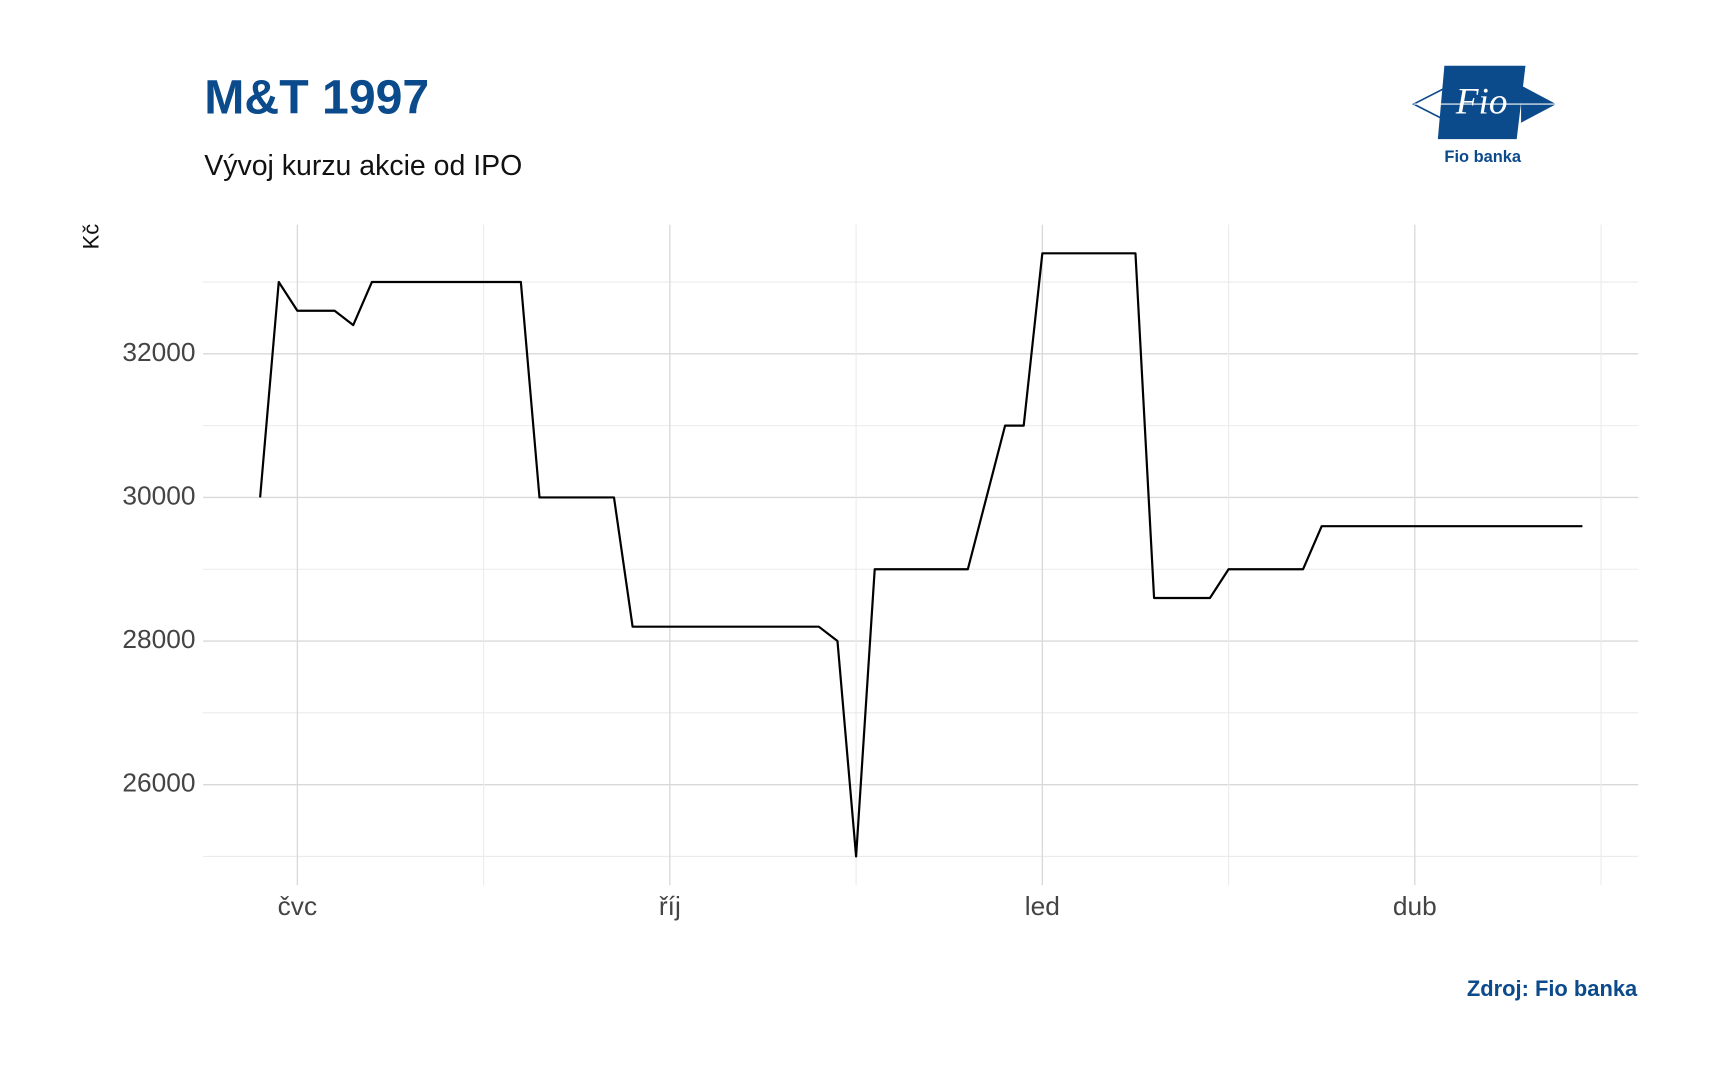 Image resolution: width=1710 pixels, height=1078 pixels. I want to click on logo-name: Fio banka, so click(1483, 157).